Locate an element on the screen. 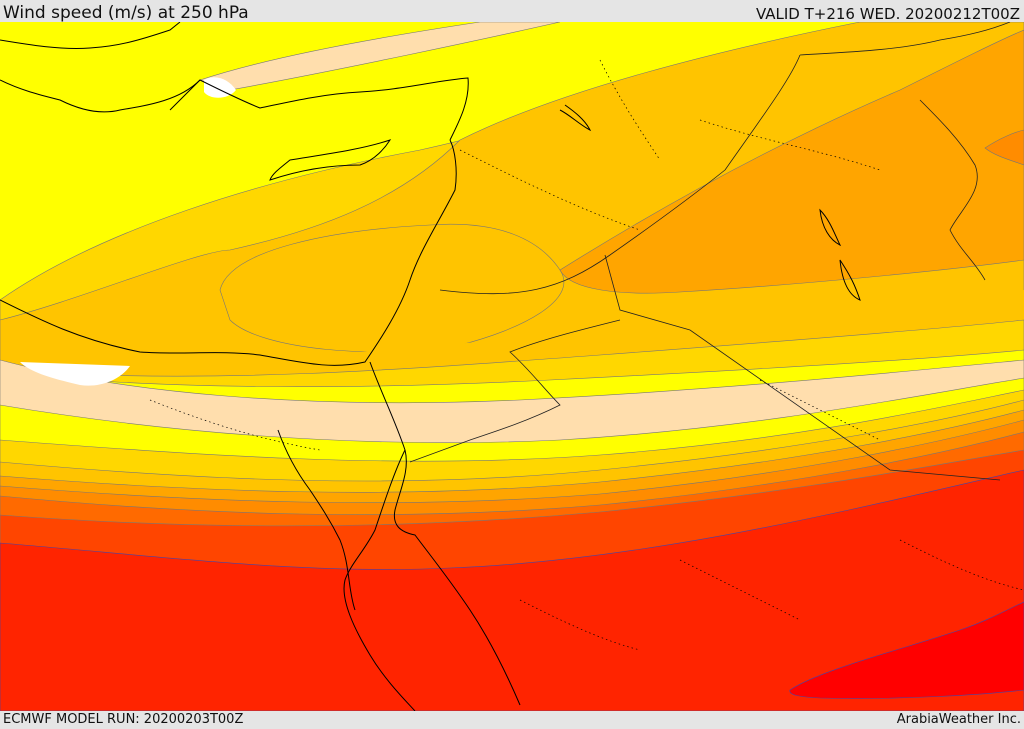 This screenshot has height=729, width=1024. band-white-top is located at coordinates (220, 87).